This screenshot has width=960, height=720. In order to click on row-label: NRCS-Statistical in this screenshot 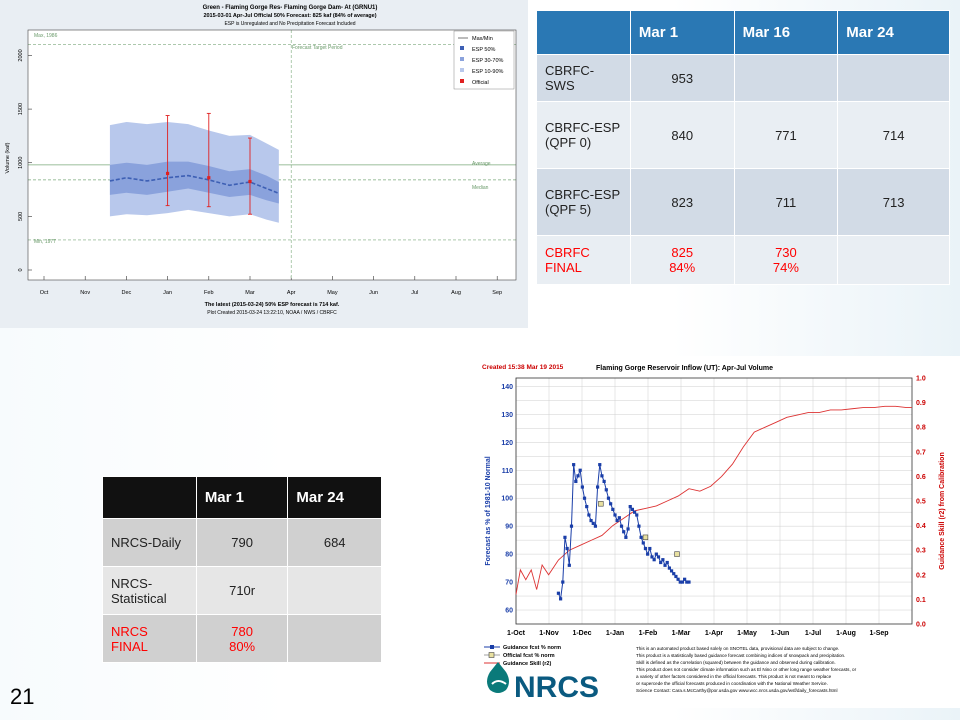, I will do `click(149, 590)`.